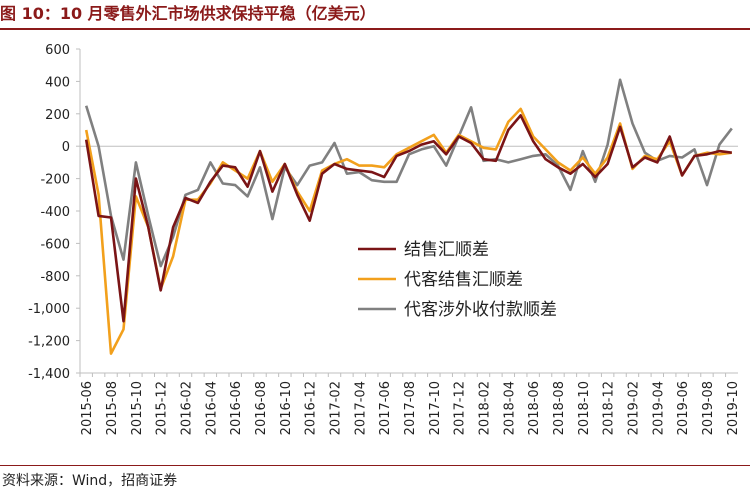 The height and width of the screenshot is (496, 750). What do you see at coordinates (375, 29) in the screenshot?
I see `title-underline` at bounding box center [375, 29].